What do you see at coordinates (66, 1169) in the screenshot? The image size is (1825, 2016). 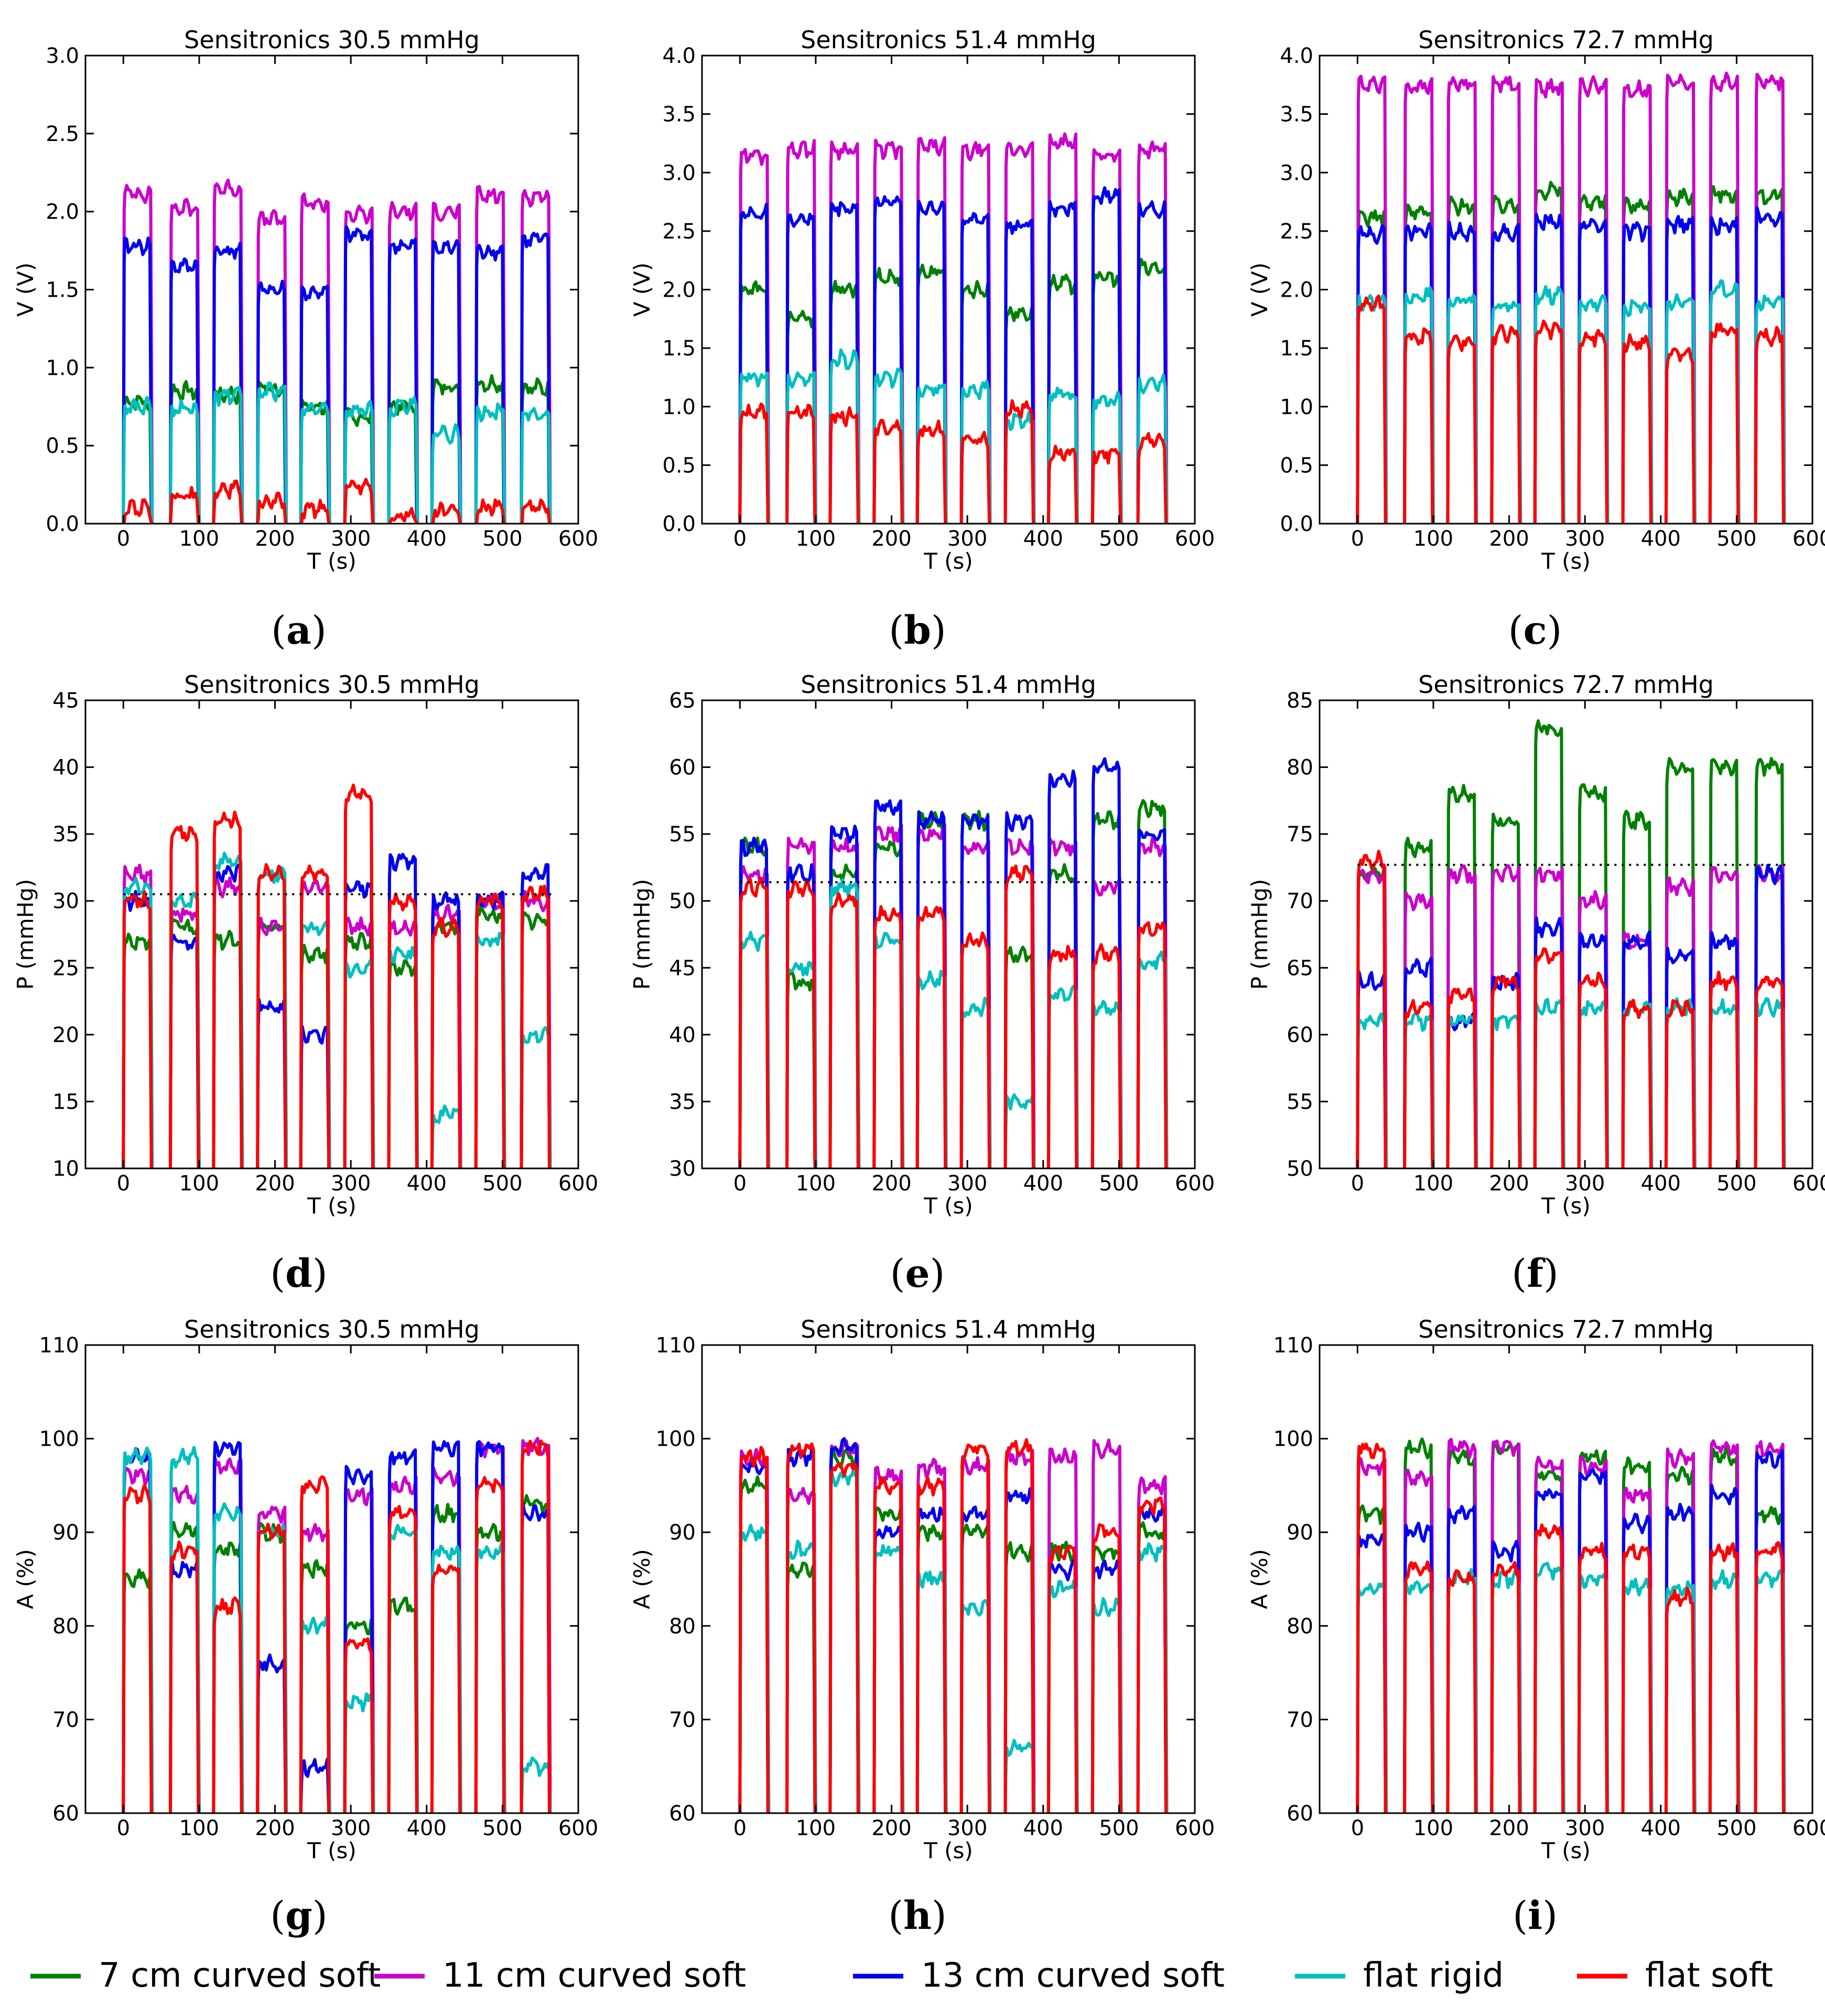 I see `y-tick-label: 10` at bounding box center [66, 1169].